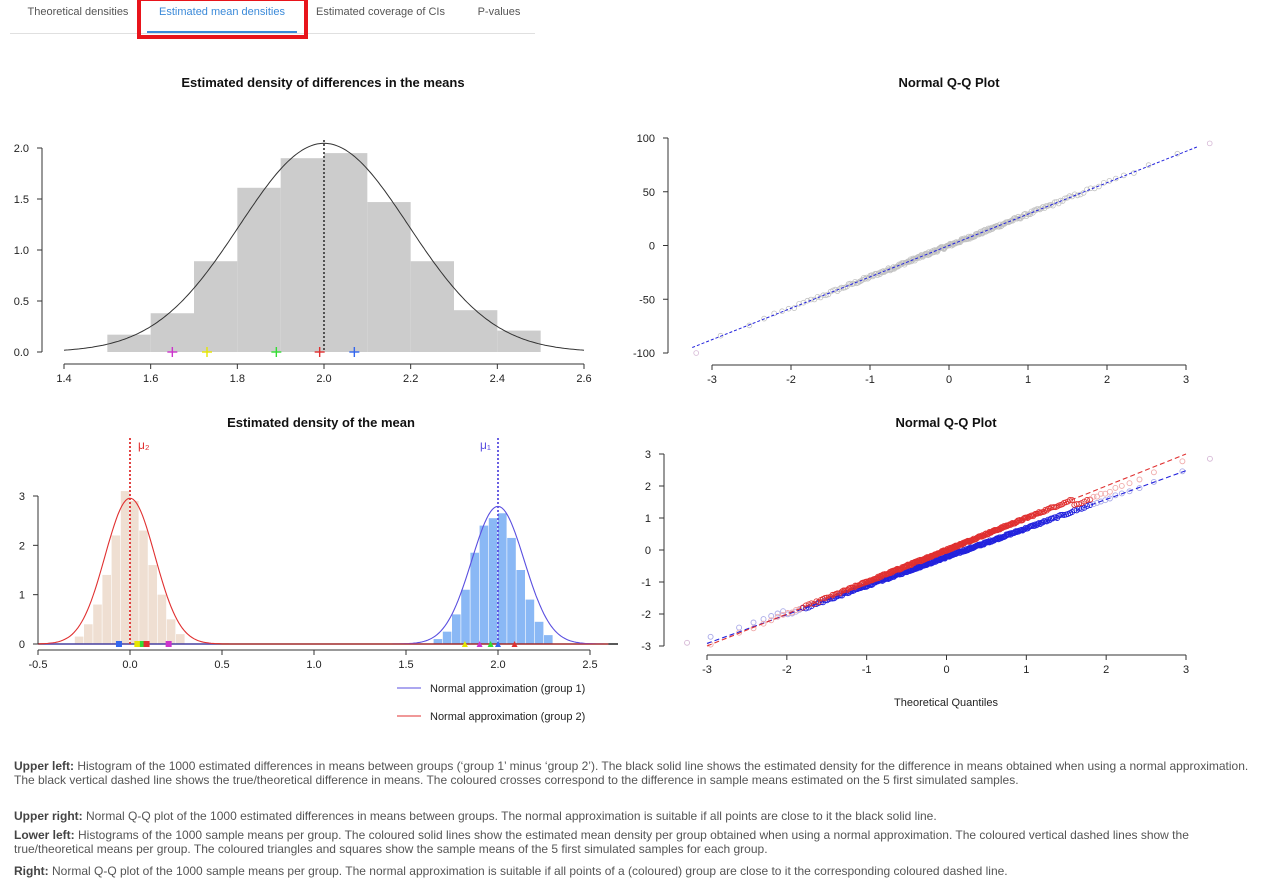  I want to click on tab-label: P-values, so click(499, 12).